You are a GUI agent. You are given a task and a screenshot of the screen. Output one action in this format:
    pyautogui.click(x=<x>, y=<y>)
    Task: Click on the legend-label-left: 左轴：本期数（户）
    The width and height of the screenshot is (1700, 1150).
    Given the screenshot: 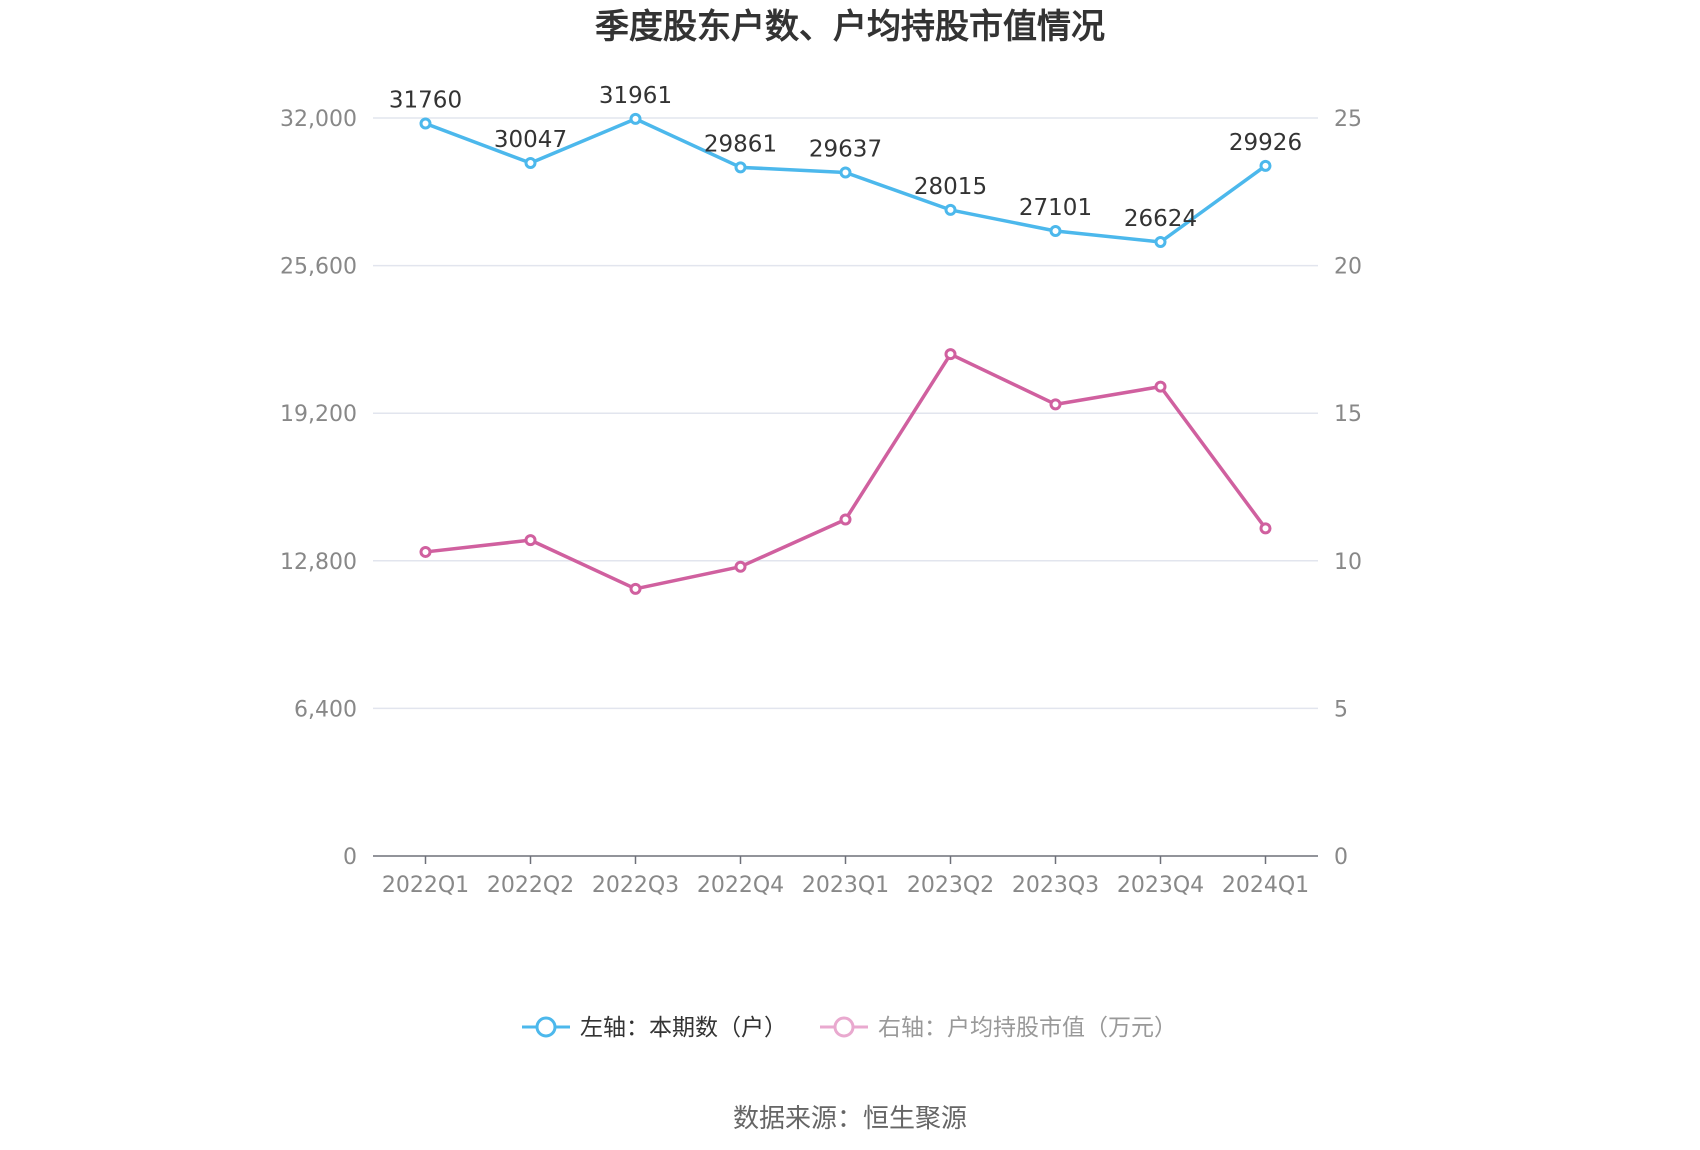 What is the action you would take?
    pyautogui.click(x=683, y=1028)
    